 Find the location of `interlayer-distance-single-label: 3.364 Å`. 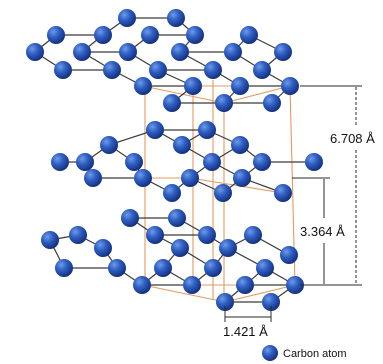

interlayer-distance-single-label: 3.364 Å is located at coordinates (322, 231).